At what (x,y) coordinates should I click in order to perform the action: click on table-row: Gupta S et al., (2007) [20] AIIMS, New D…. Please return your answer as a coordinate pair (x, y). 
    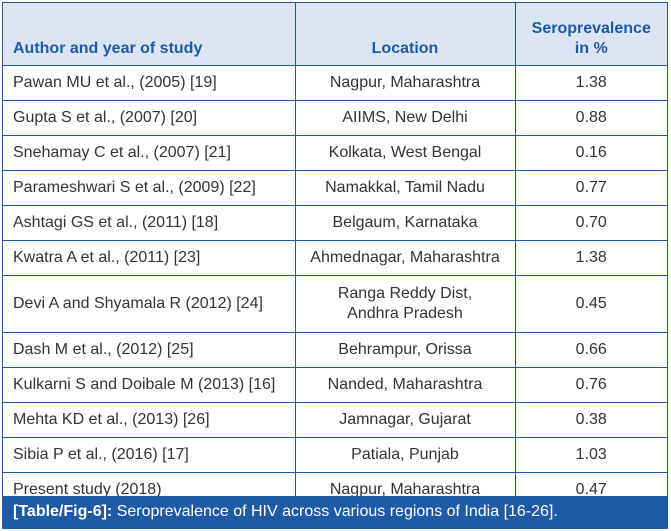
    Looking at the image, I should click on (335, 118).